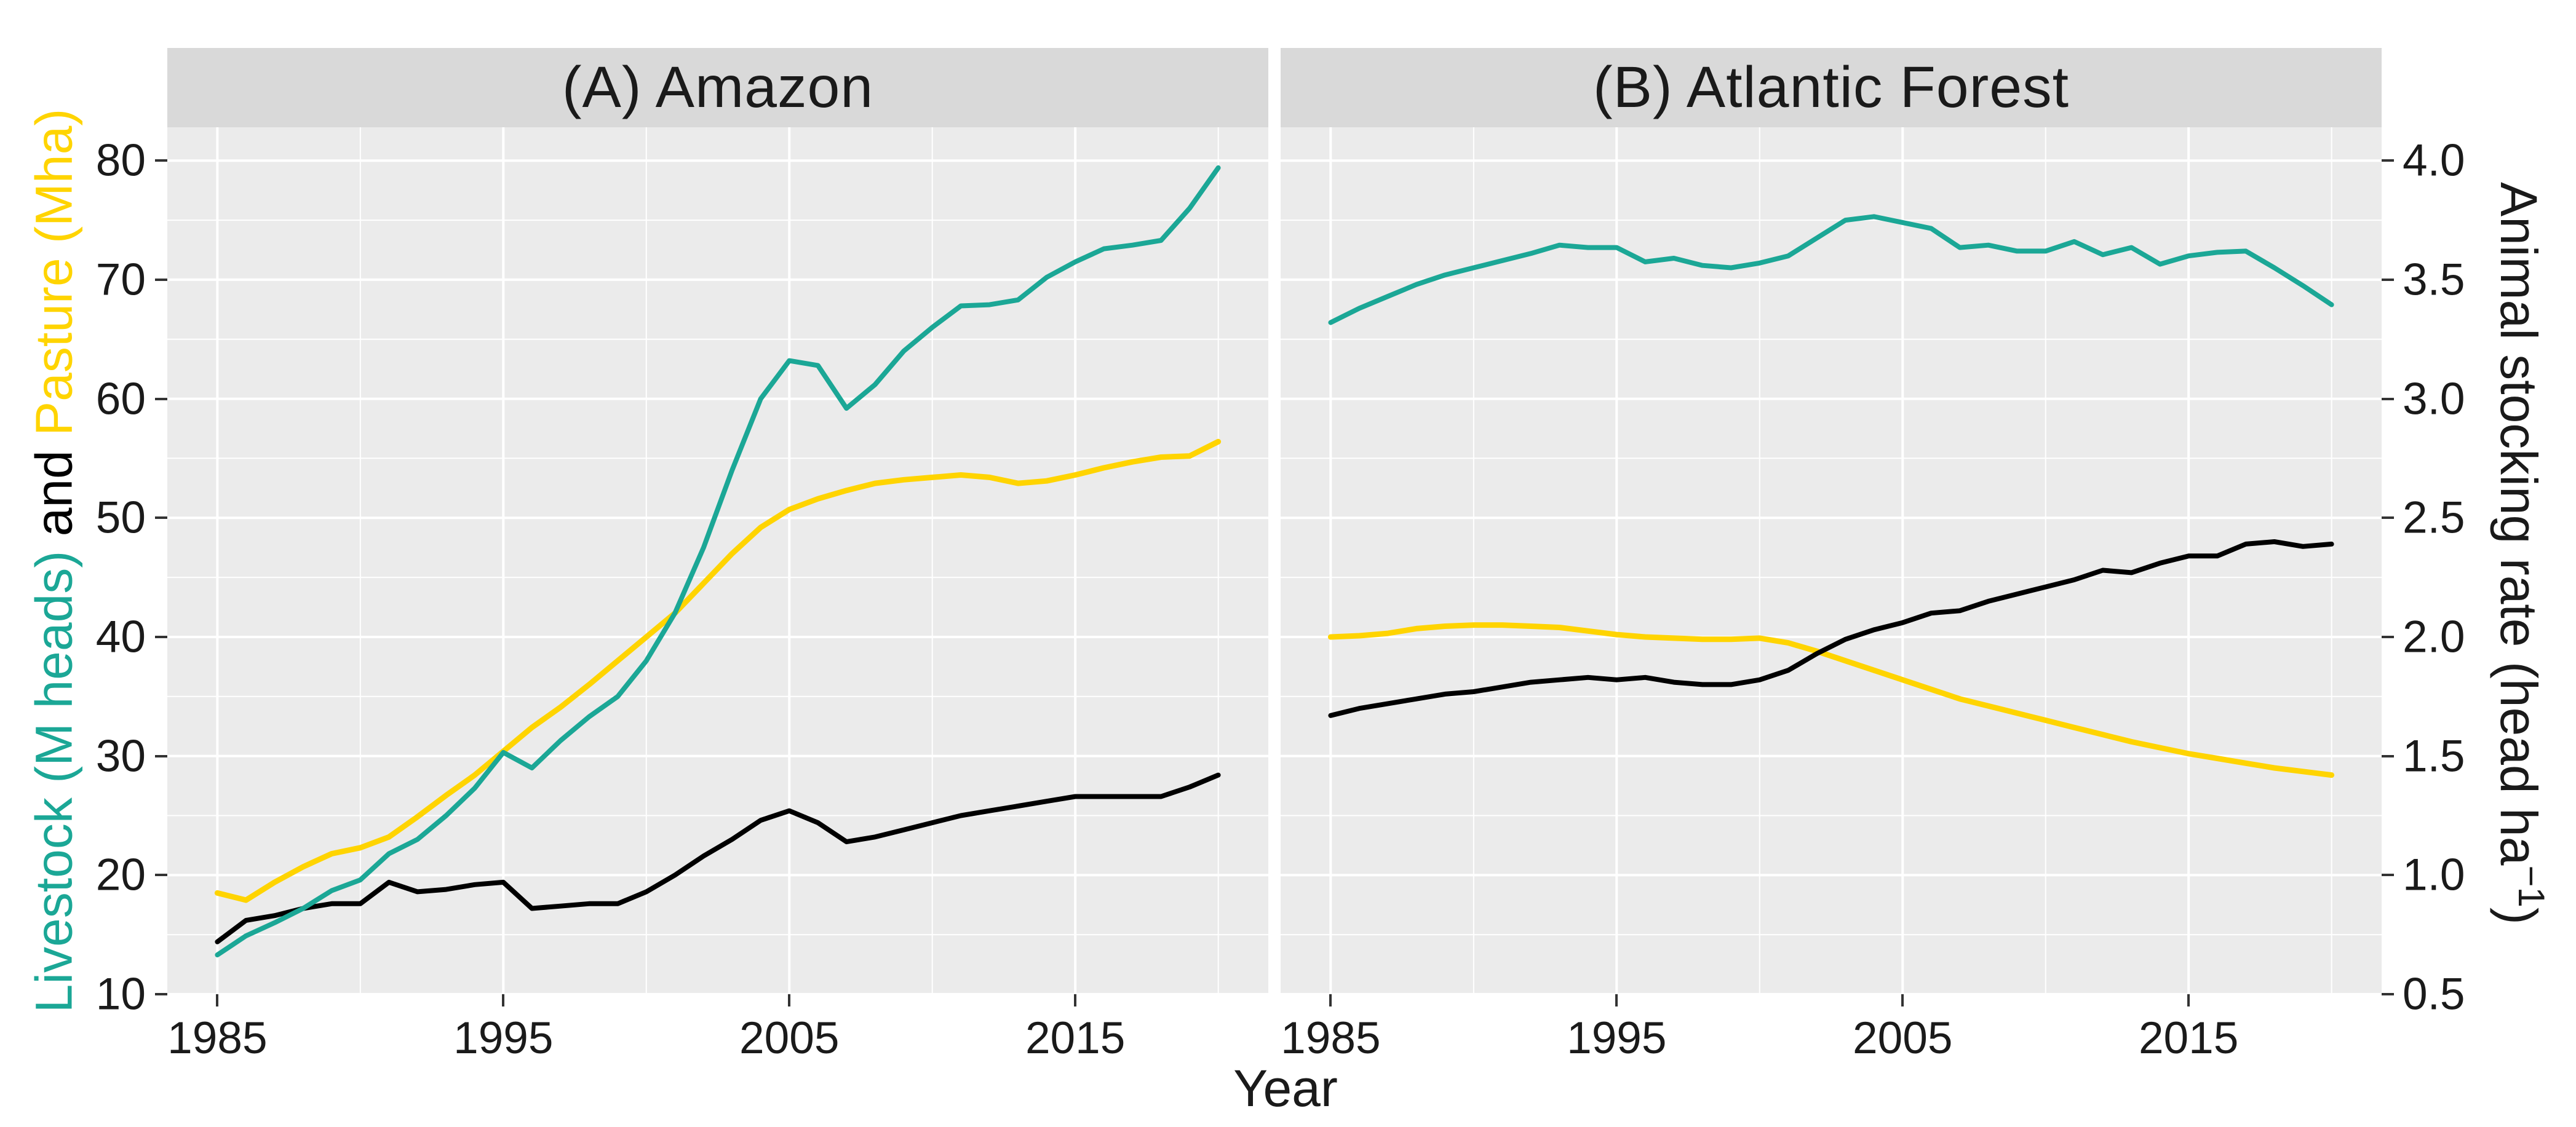  I want to click on y-left-title-and: and, so click(54, 493).